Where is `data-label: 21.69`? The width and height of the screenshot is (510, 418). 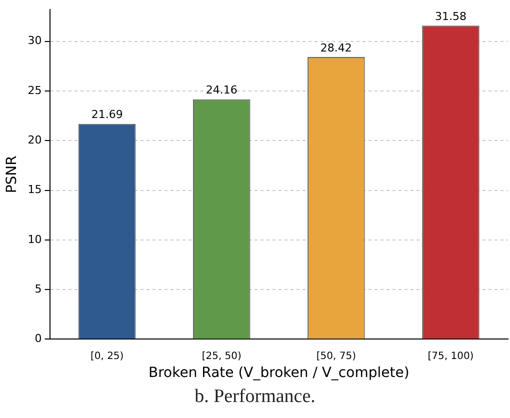
data-label: 21.69 is located at coordinates (107, 115).